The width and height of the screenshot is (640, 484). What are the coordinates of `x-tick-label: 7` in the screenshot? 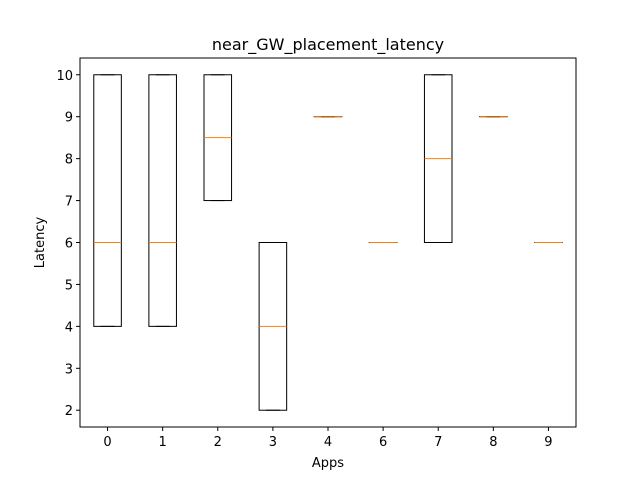 It's located at (438, 442).